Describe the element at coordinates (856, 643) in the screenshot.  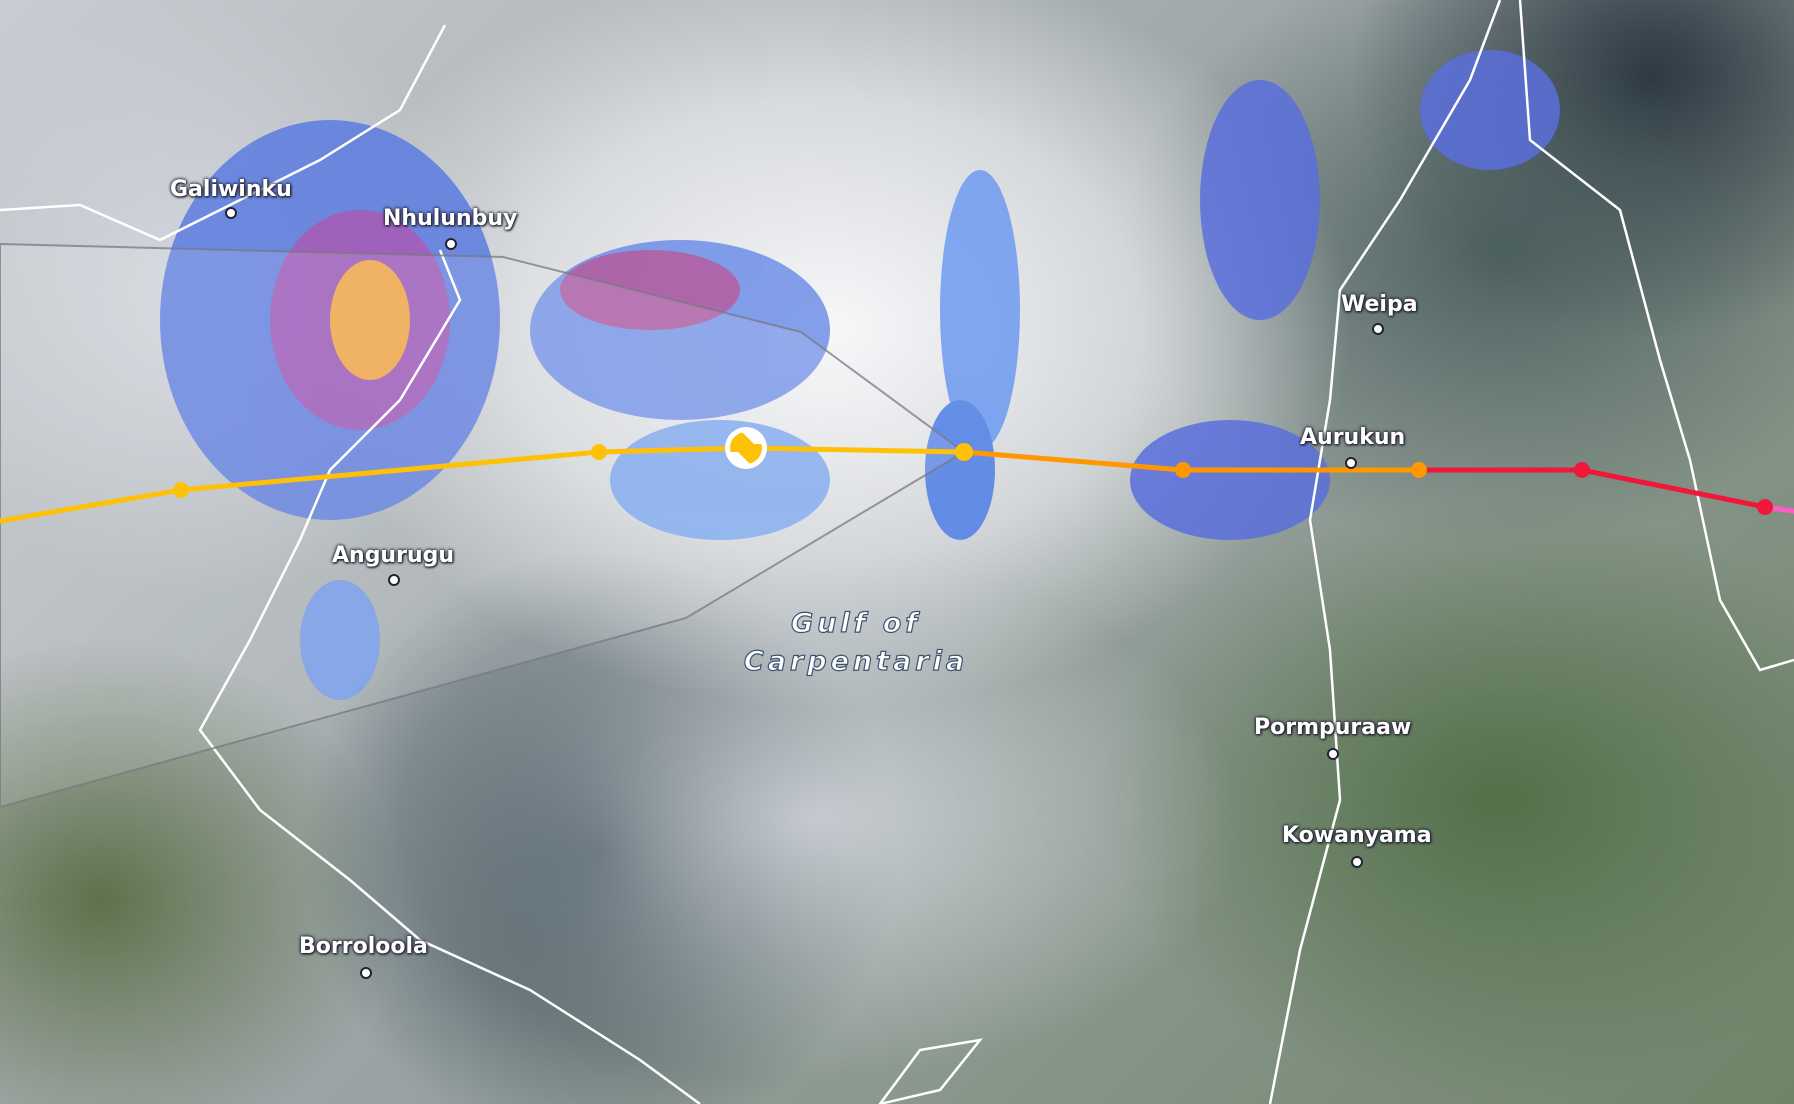
I see `water-label: Gulf of Carpentaria` at that location.